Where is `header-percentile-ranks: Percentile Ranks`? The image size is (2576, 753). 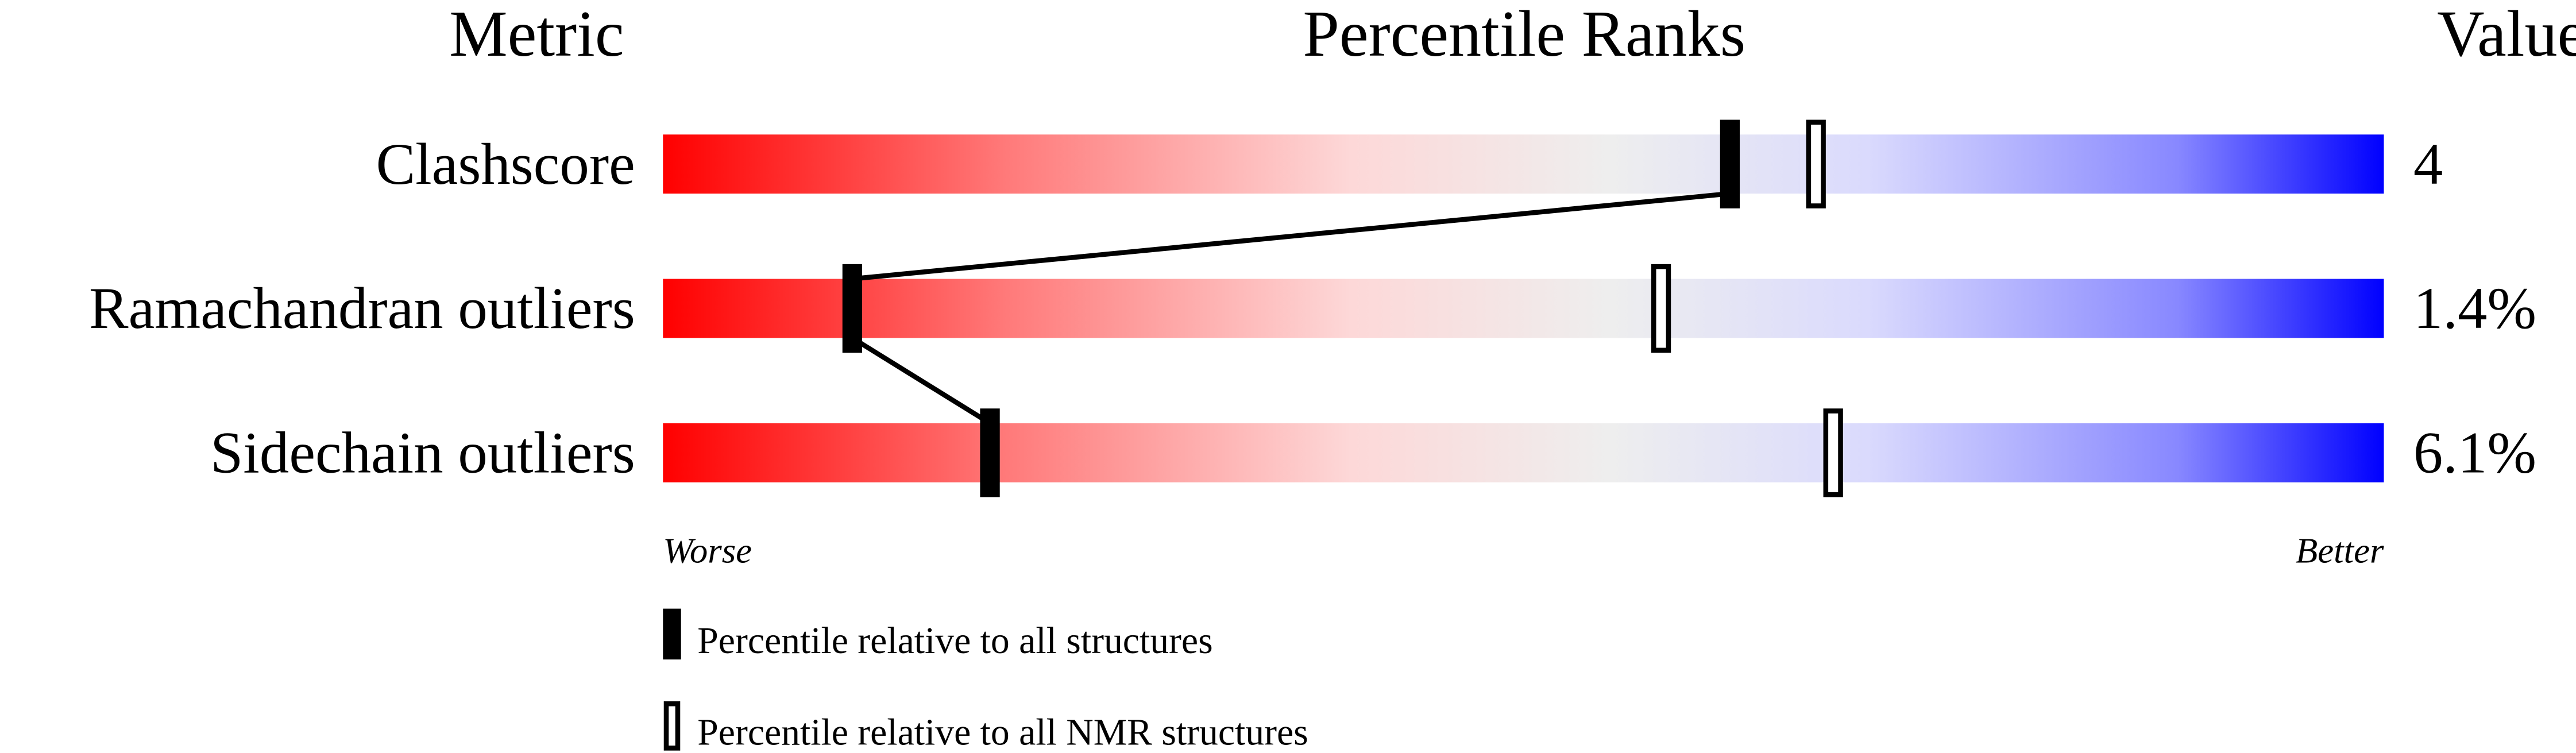 header-percentile-ranks: Percentile Ranks is located at coordinates (1524, 35).